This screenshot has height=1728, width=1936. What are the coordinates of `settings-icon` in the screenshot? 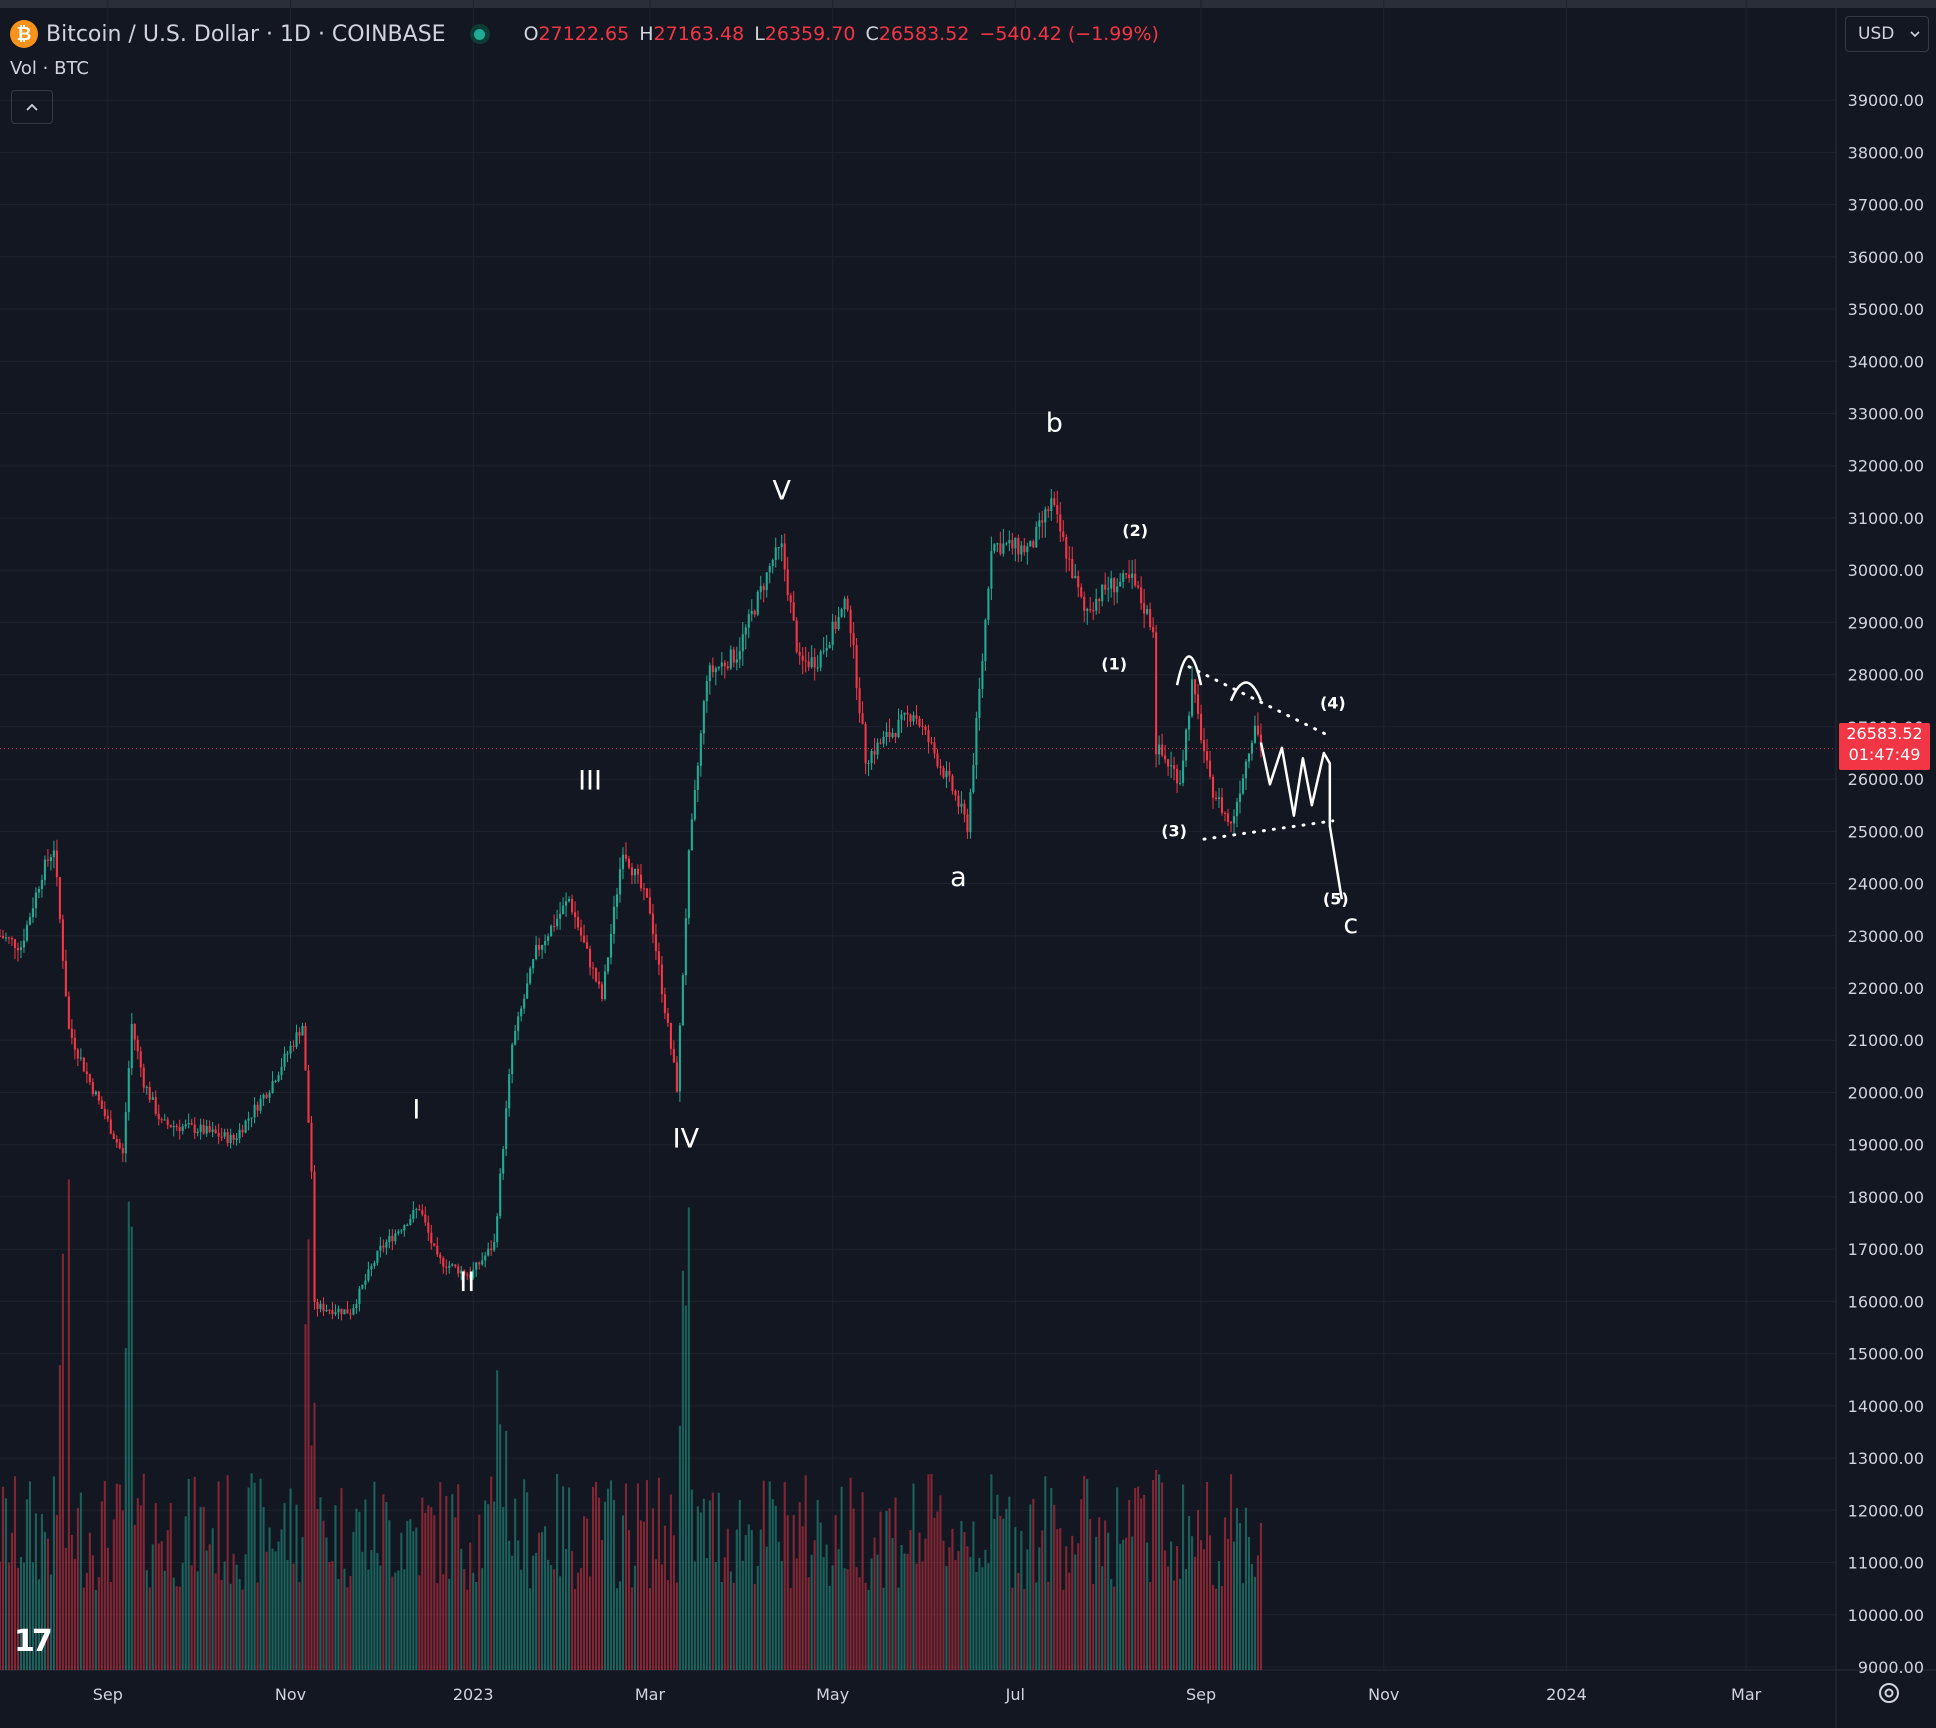 It's located at (1889, 1693).